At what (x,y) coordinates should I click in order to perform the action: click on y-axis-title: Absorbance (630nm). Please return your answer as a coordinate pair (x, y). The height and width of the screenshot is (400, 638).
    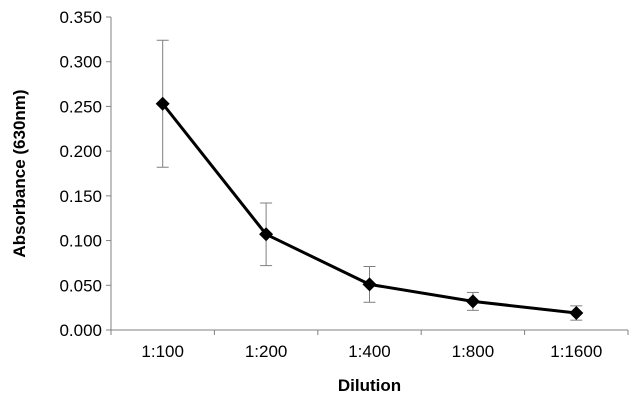
    Looking at the image, I should click on (19, 173).